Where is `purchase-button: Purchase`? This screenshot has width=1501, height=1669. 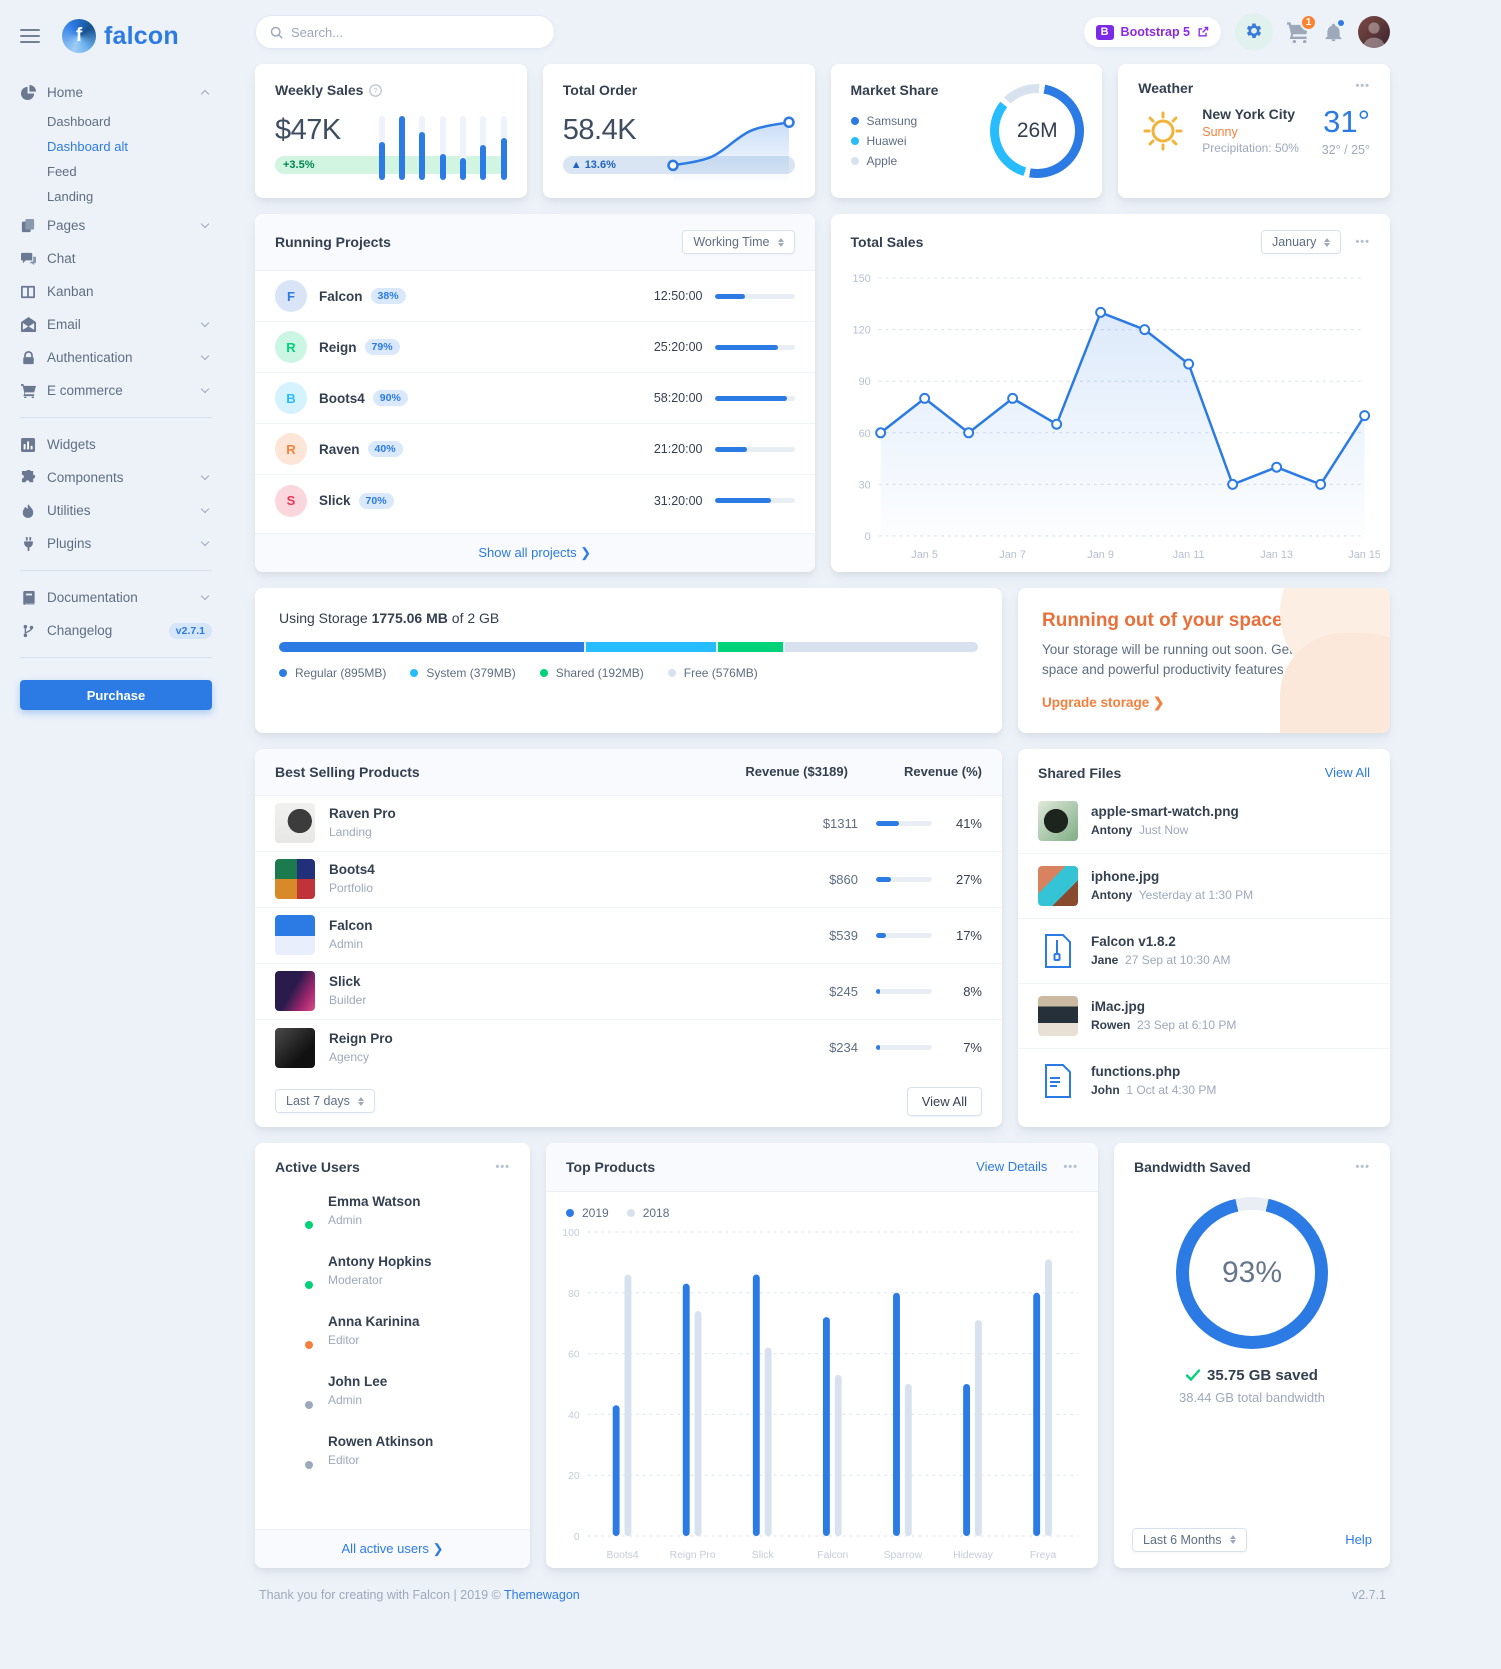
purchase-button: Purchase is located at coordinates (116, 695).